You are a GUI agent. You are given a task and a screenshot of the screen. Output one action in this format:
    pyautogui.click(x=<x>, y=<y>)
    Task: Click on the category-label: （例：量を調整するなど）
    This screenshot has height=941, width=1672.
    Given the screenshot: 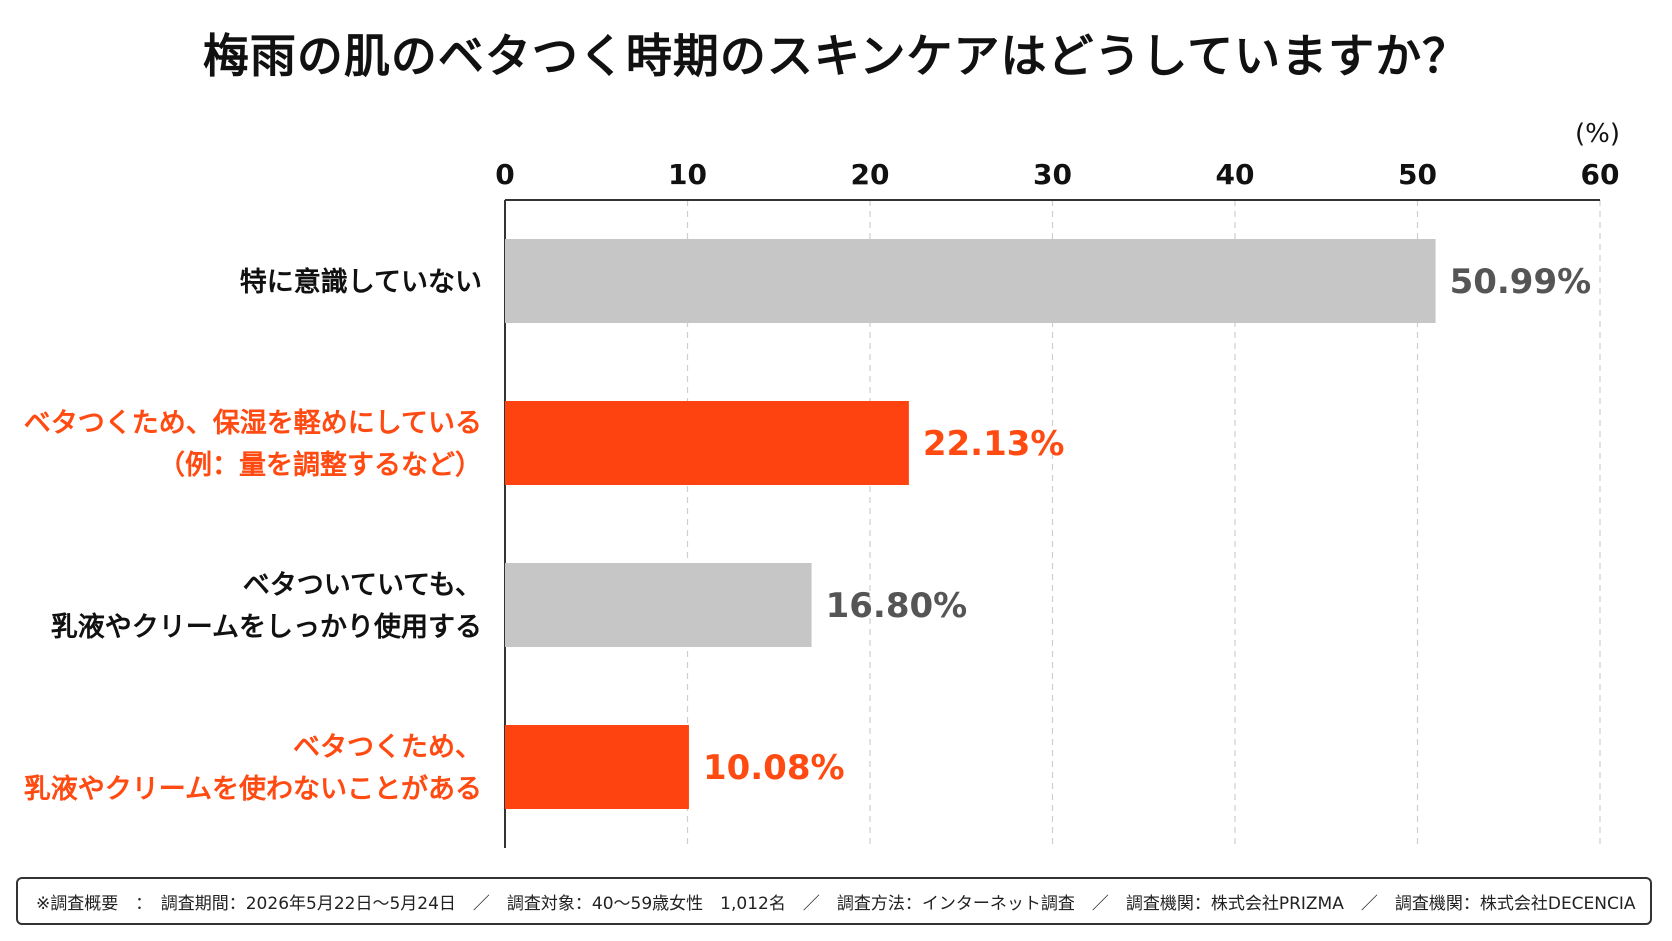 What is the action you would take?
    pyautogui.click(x=320, y=465)
    